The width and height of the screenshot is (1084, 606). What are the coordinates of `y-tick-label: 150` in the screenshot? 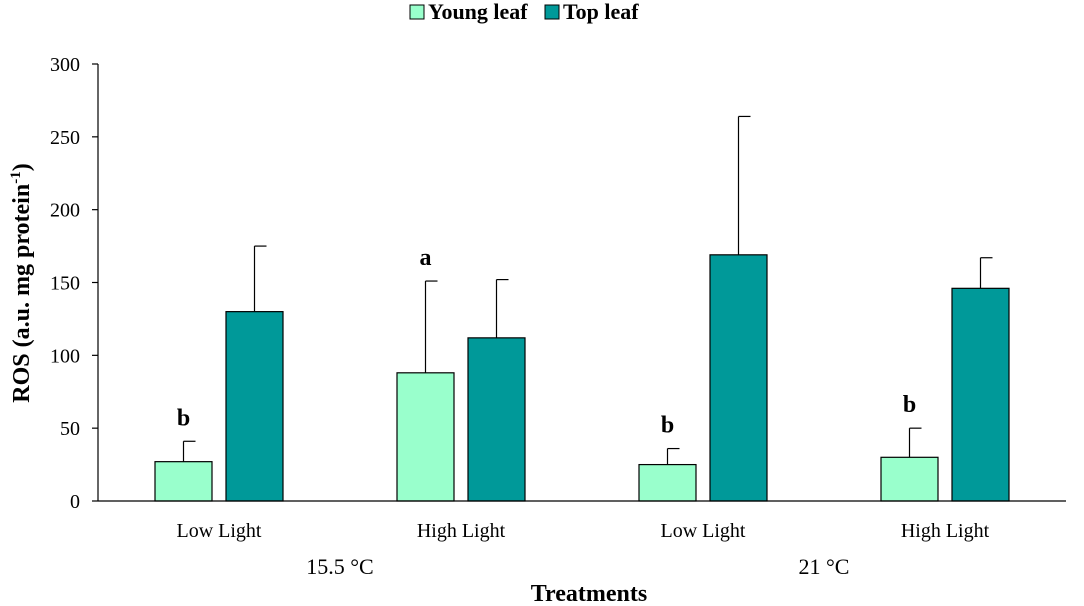 It's located at (65, 284).